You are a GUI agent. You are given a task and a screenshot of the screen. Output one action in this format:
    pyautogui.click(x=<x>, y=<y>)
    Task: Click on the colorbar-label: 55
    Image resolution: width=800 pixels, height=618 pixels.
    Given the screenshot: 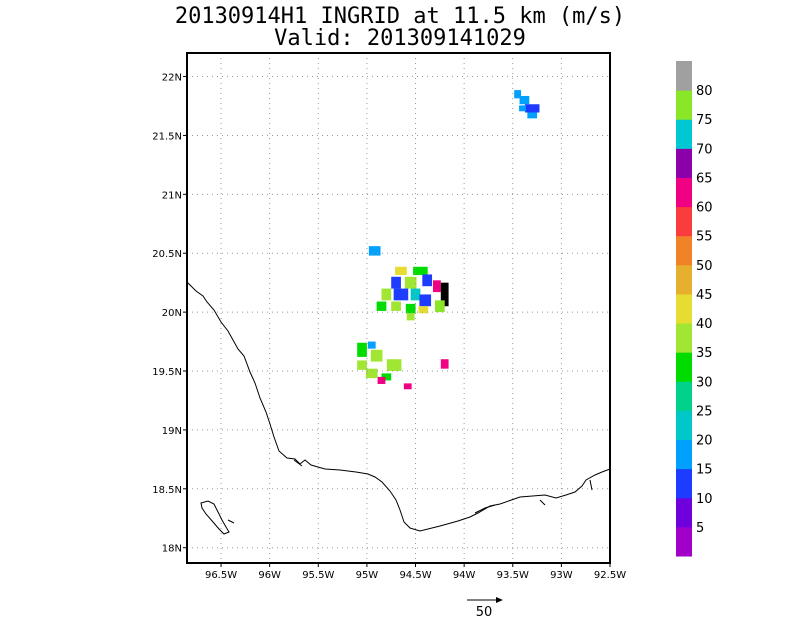 What is the action you would take?
    pyautogui.click(x=704, y=237)
    